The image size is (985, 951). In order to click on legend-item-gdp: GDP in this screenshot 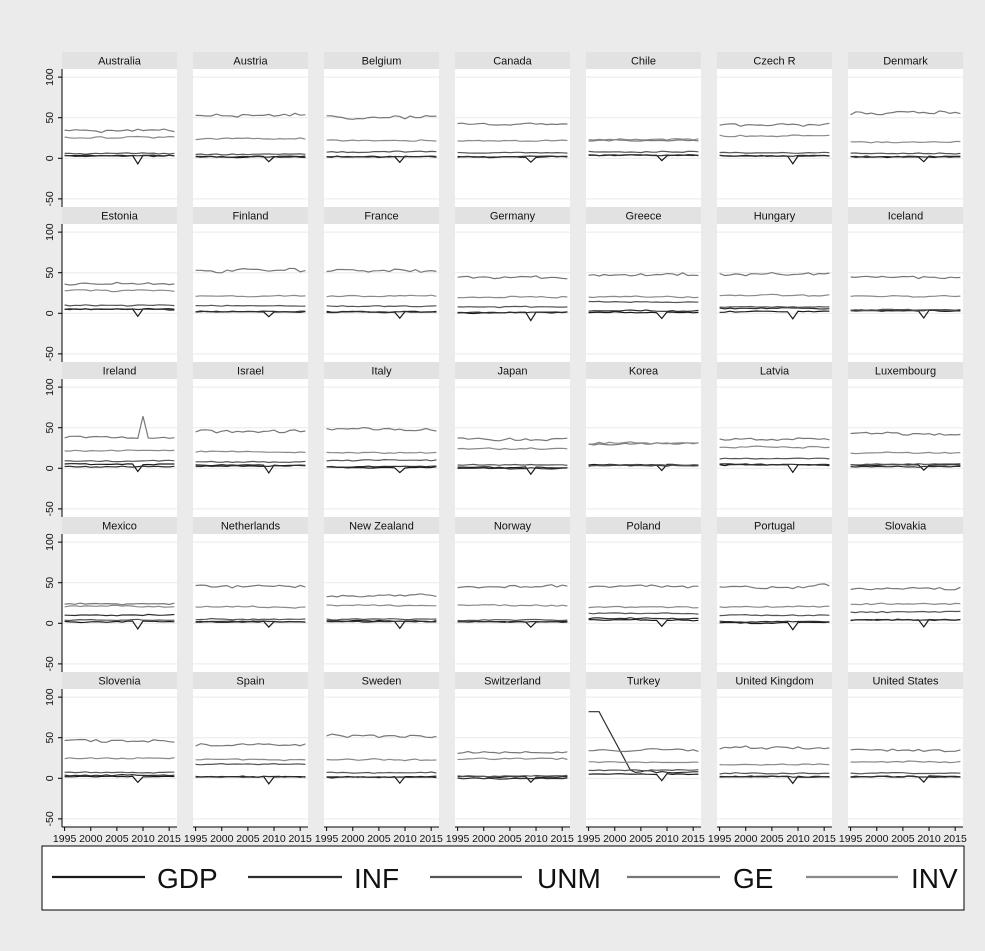, I will do `click(135, 878)`.